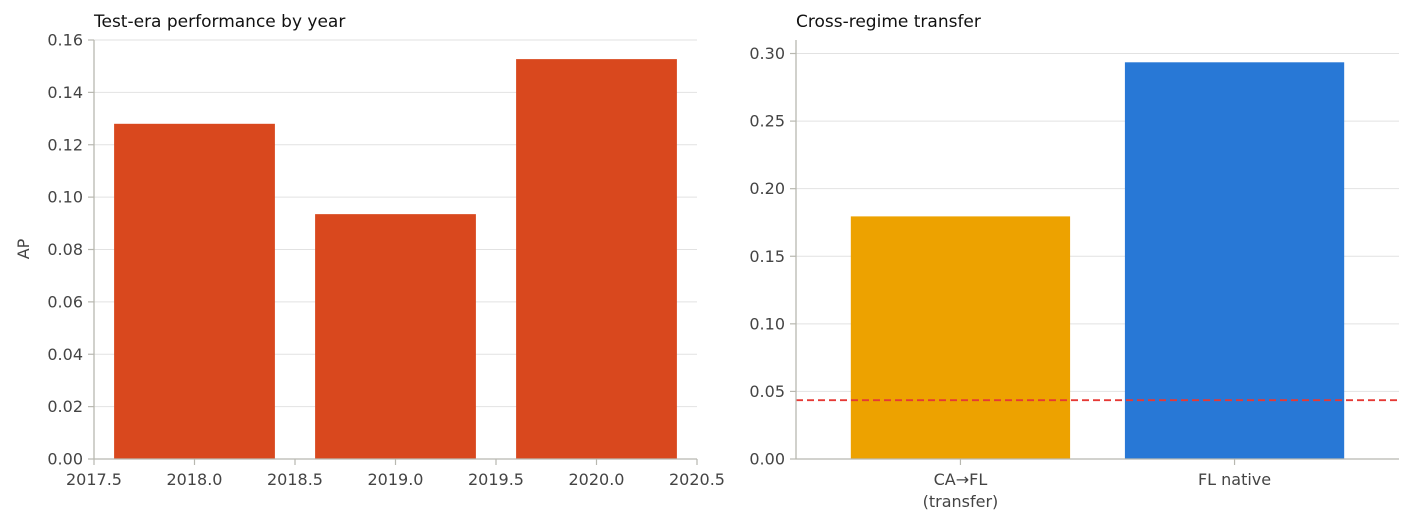 The image size is (1413, 529). I want to click on bar-2020, so click(596, 259).